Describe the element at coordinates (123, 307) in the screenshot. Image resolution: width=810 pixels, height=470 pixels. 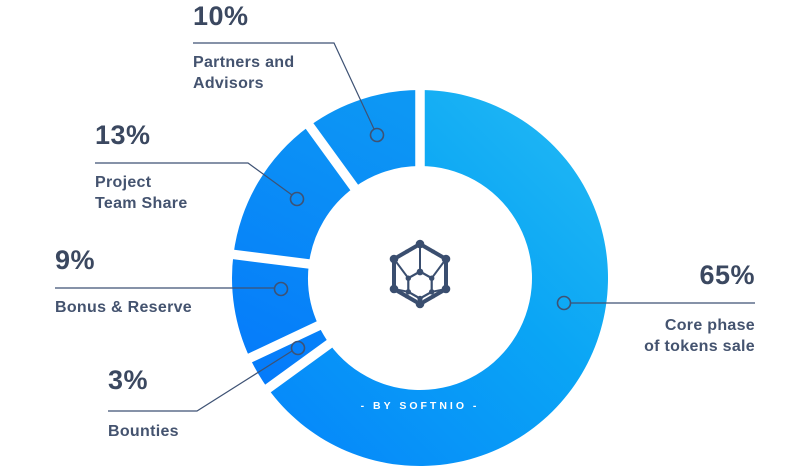
I see `label-bonus-reserve: Bonus & Reserve` at that location.